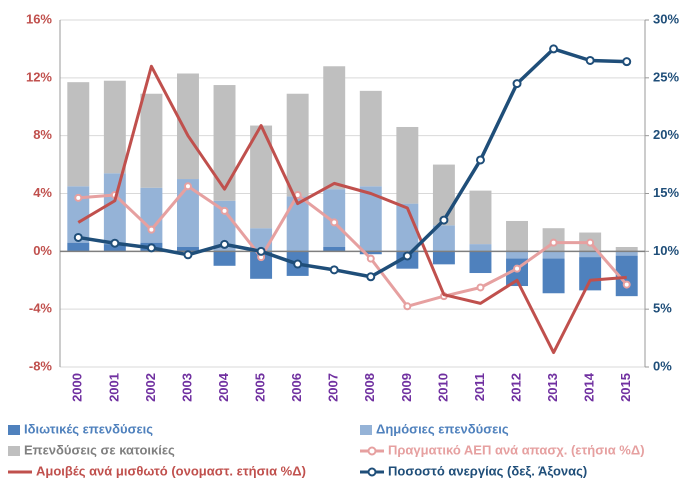  What do you see at coordinates (171, 470) in the screenshot?
I see `legend-label: Αμοιβές ανά μισθωτό (ονομαστ. ετήσια %Δ)` at bounding box center [171, 470].